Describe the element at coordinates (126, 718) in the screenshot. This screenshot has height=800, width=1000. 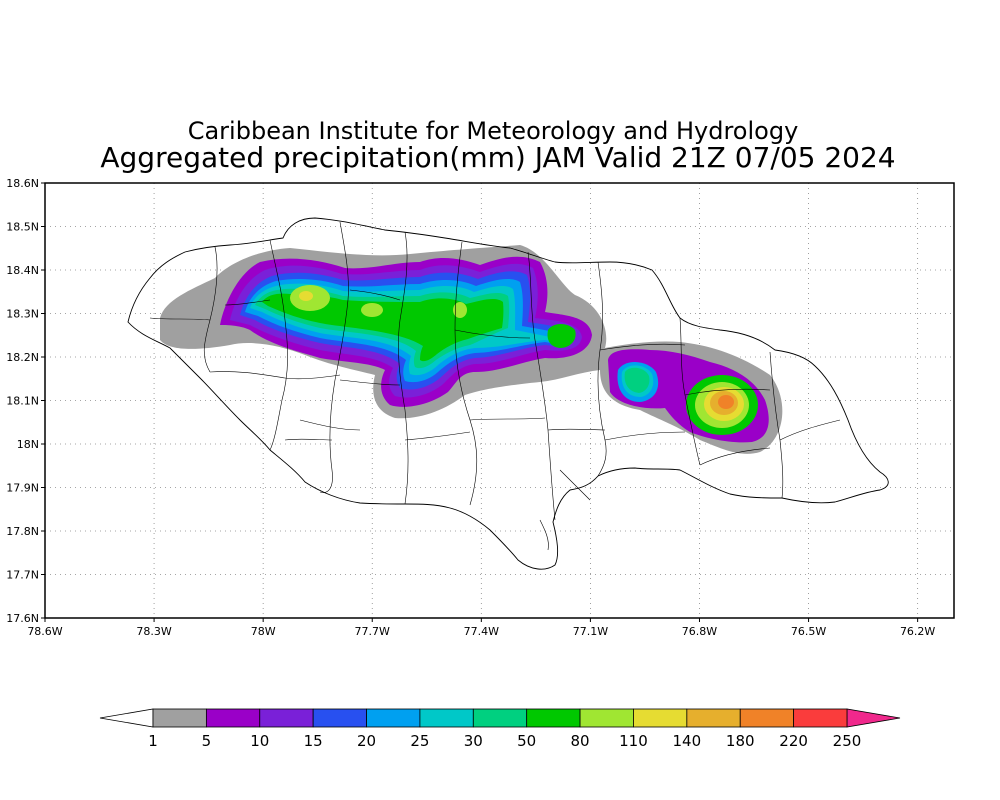
I see `colorbar-low-arrow` at that location.